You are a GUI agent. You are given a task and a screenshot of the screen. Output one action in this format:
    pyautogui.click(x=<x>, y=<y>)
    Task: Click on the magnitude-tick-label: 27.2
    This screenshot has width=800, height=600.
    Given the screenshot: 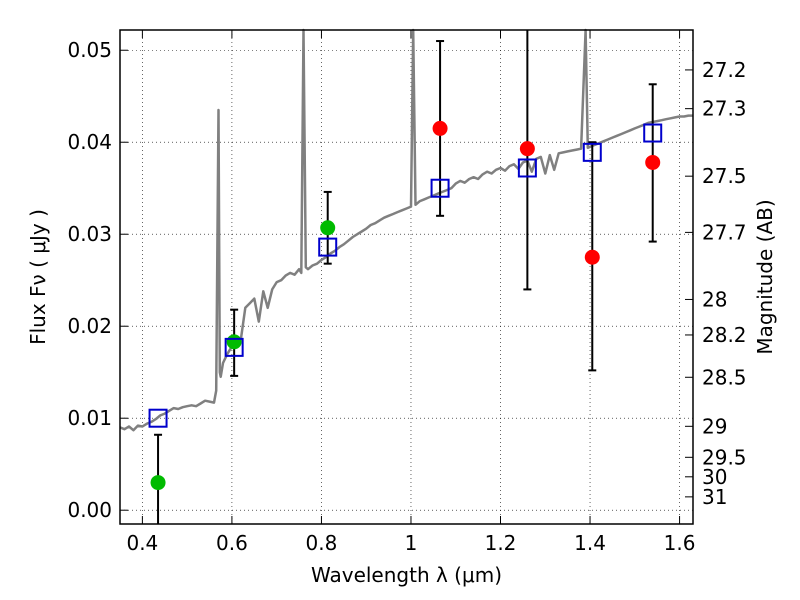 What is the action you would take?
    pyautogui.click(x=724, y=70)
    